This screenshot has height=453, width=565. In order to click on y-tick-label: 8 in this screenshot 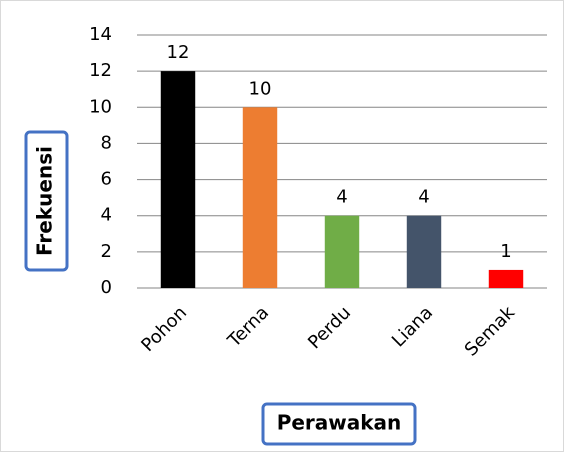, I will do `click(106, 142)`.